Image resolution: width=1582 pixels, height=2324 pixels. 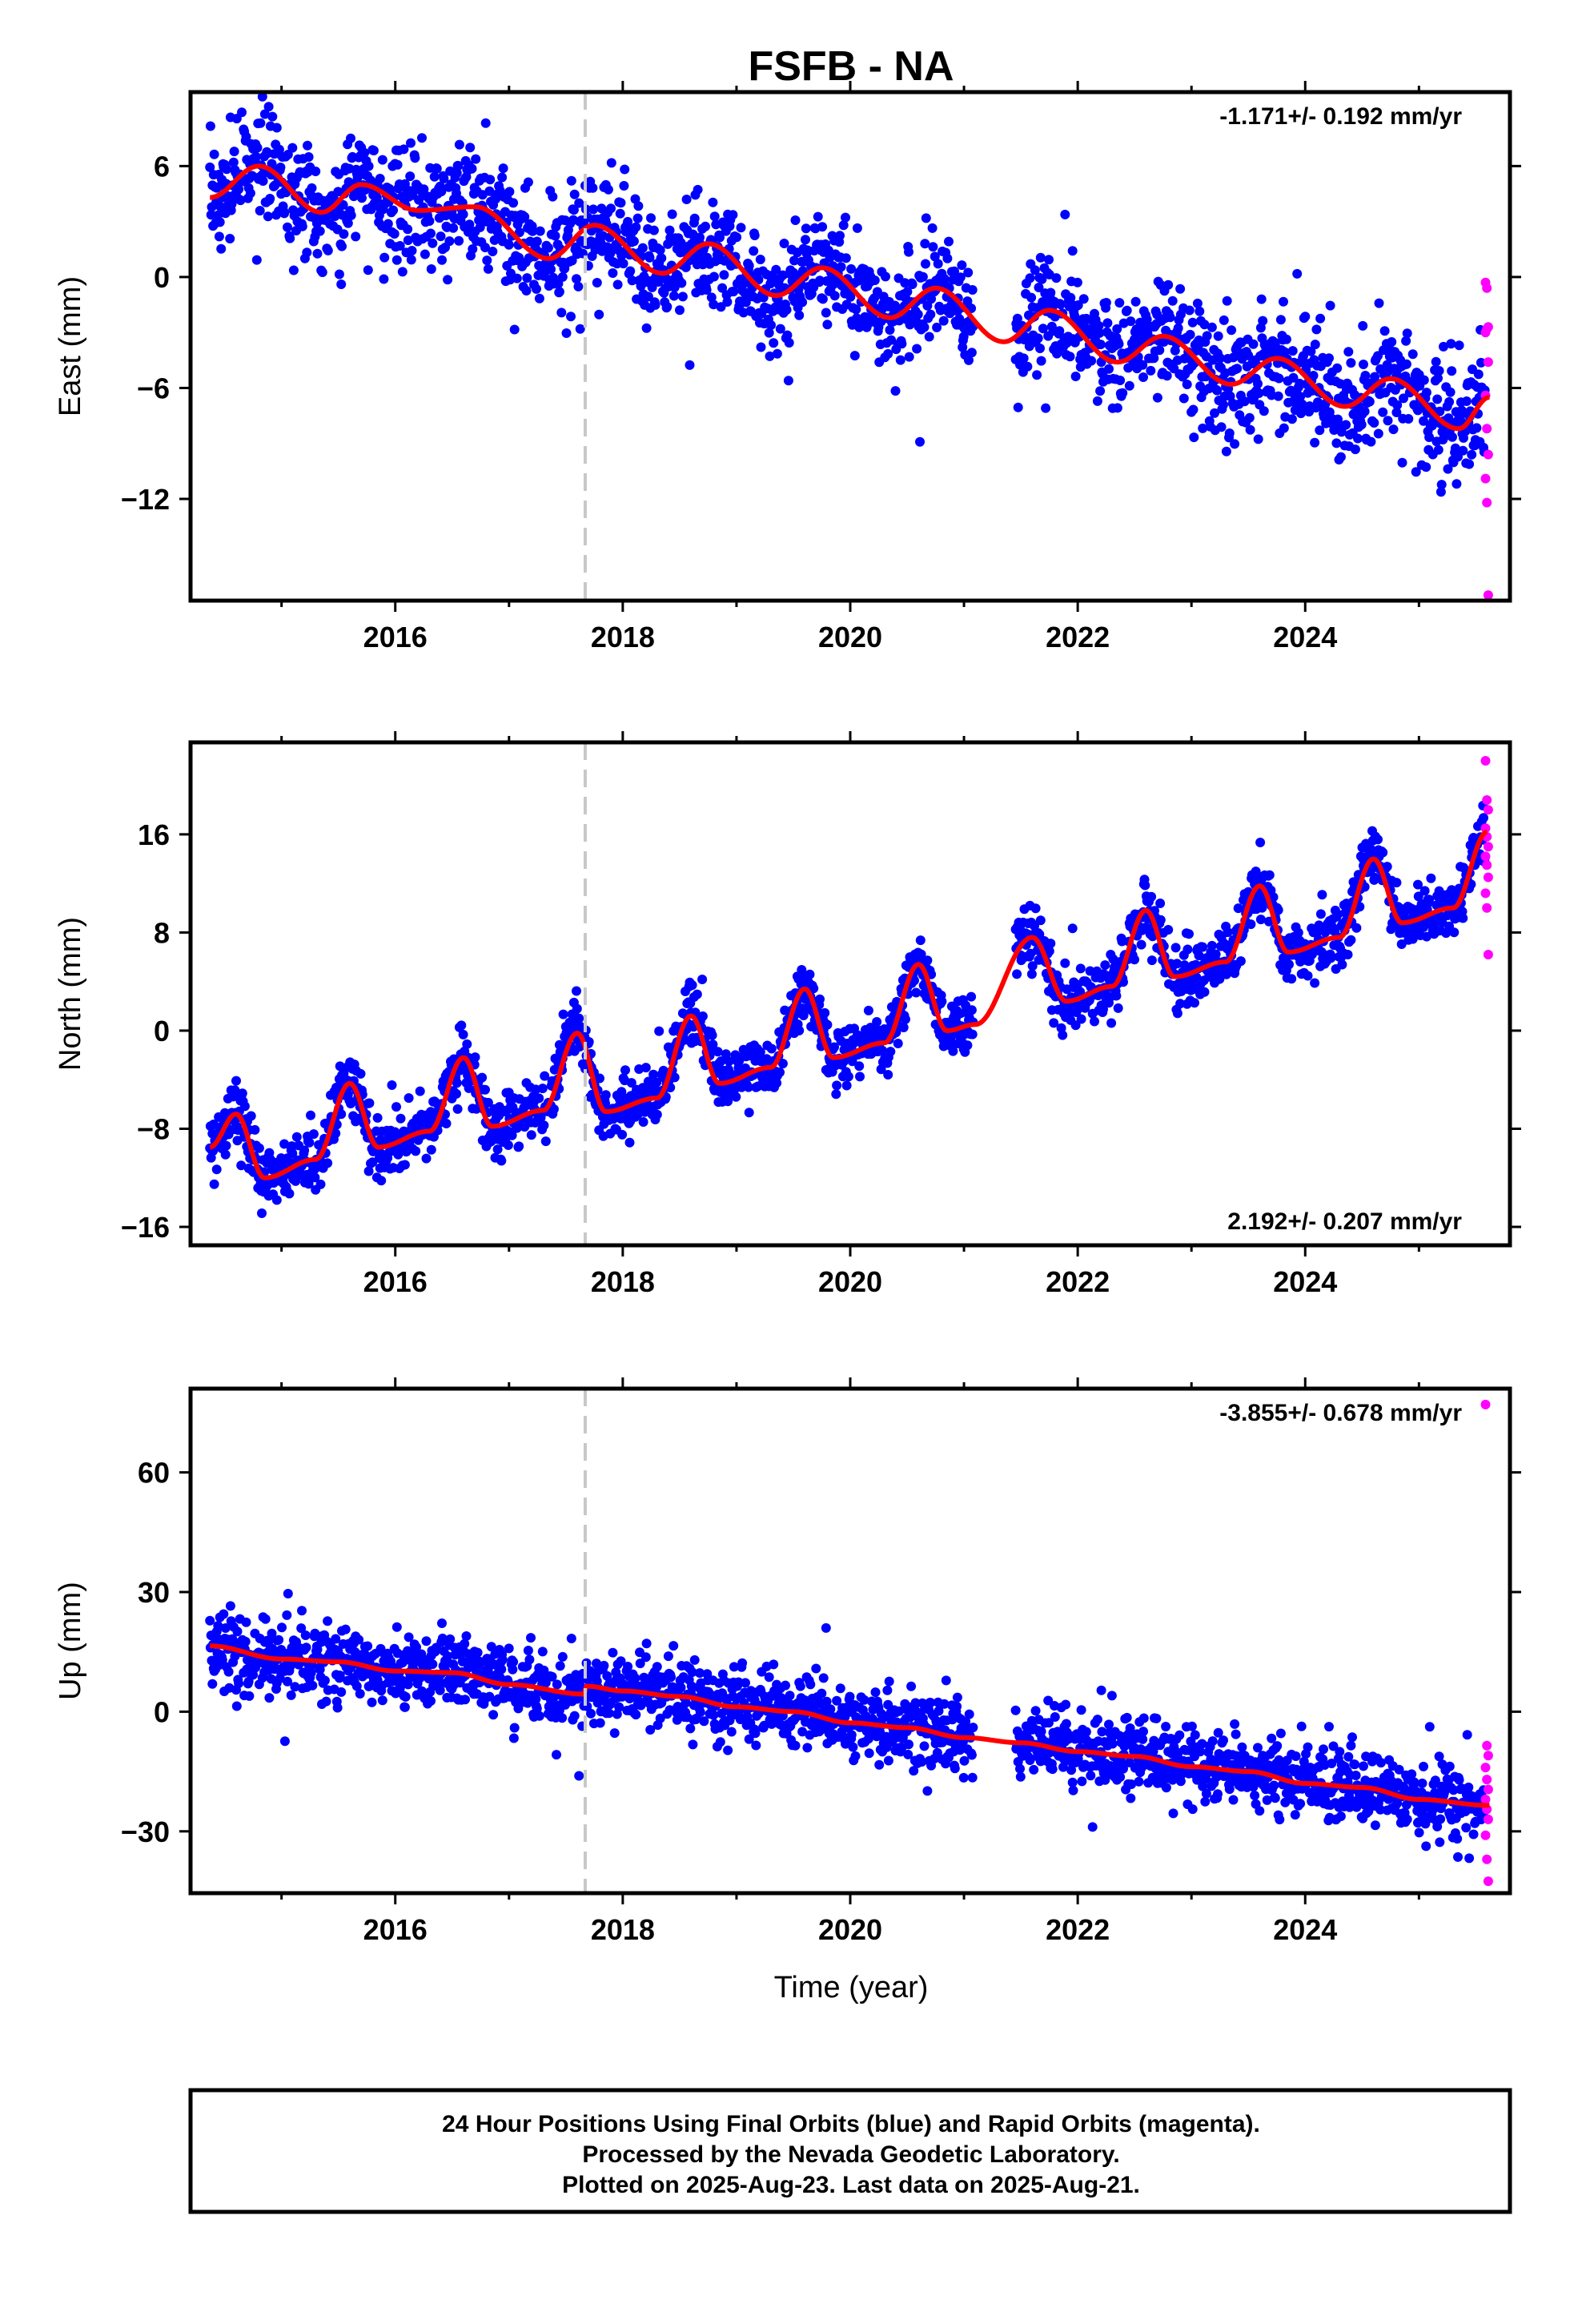 I want to click on rapid-orbit-points, so click(x=1487, y=439).